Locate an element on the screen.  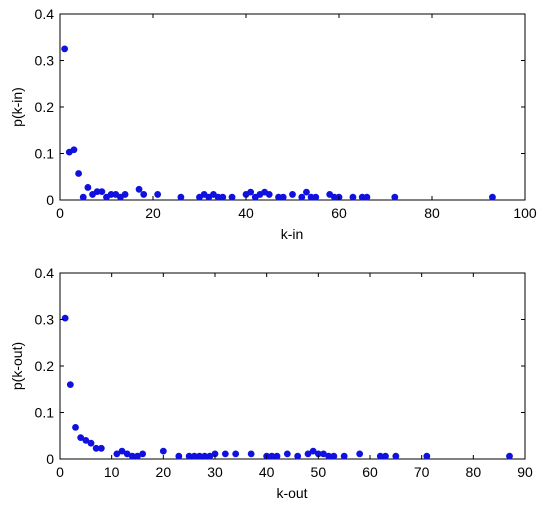
x-tick-label: 30 is located at coordinates (215, 472).